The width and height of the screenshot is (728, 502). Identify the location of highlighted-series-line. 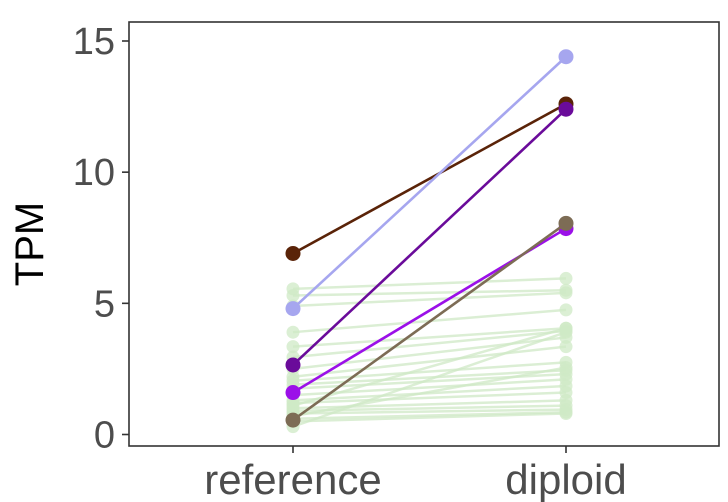
(429, 178).